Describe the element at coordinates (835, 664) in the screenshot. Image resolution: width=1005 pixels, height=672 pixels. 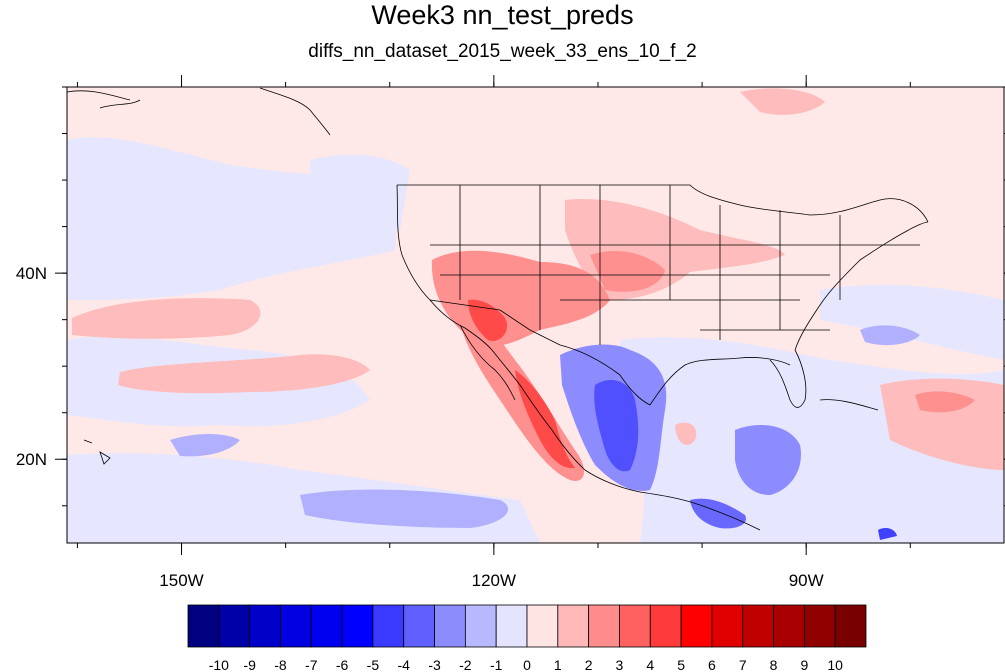
I see `colorbar-label: 10` at that location.